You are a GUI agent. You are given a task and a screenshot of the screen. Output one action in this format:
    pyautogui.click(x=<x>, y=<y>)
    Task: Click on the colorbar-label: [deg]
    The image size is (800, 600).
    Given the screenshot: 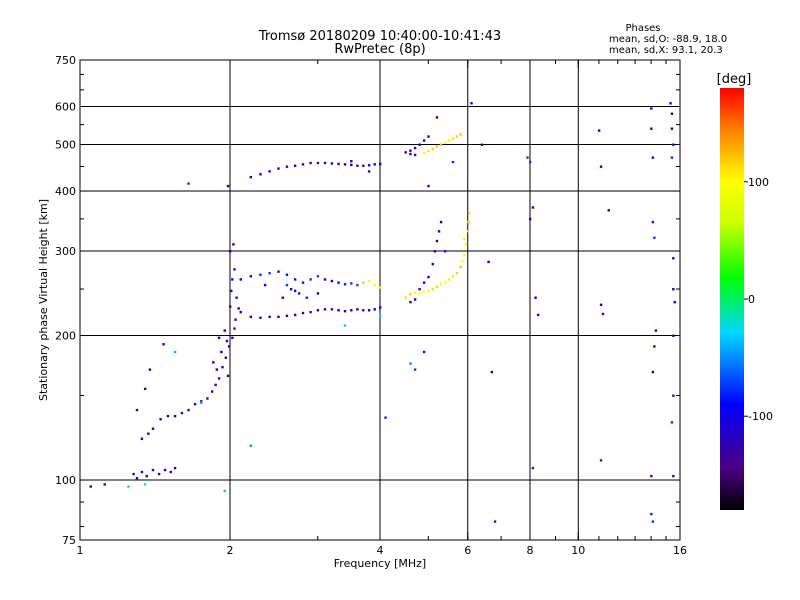 What is the action you would take?
    pyautogui.click(x=734, y=79)
    